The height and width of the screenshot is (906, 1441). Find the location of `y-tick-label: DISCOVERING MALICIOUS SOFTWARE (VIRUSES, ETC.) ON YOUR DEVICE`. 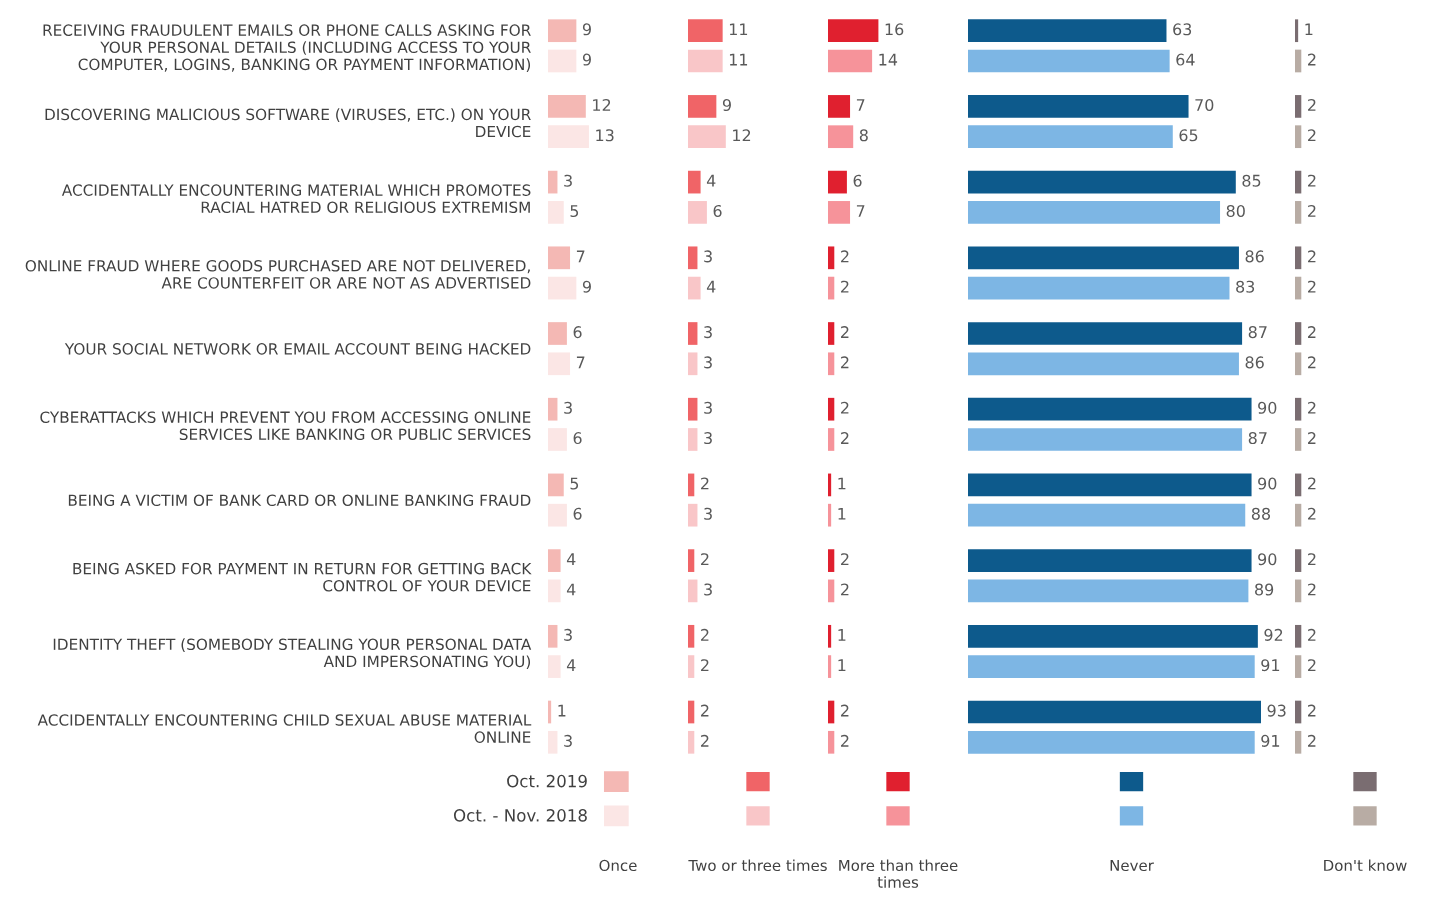

y-tick-label: DISCOVERING MALICIOUS SOFTWARE (VIRUSES, ETC.) ON YOUR DEVICE is located at coordinates (288, 123).